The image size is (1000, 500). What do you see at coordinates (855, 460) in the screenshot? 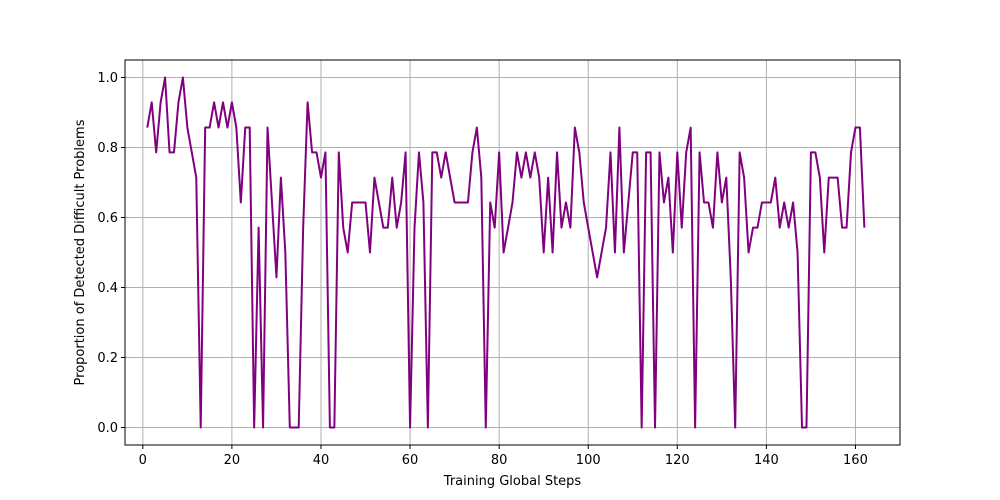
I see `x-tick-label: 160` at bounding box center [855, 460].